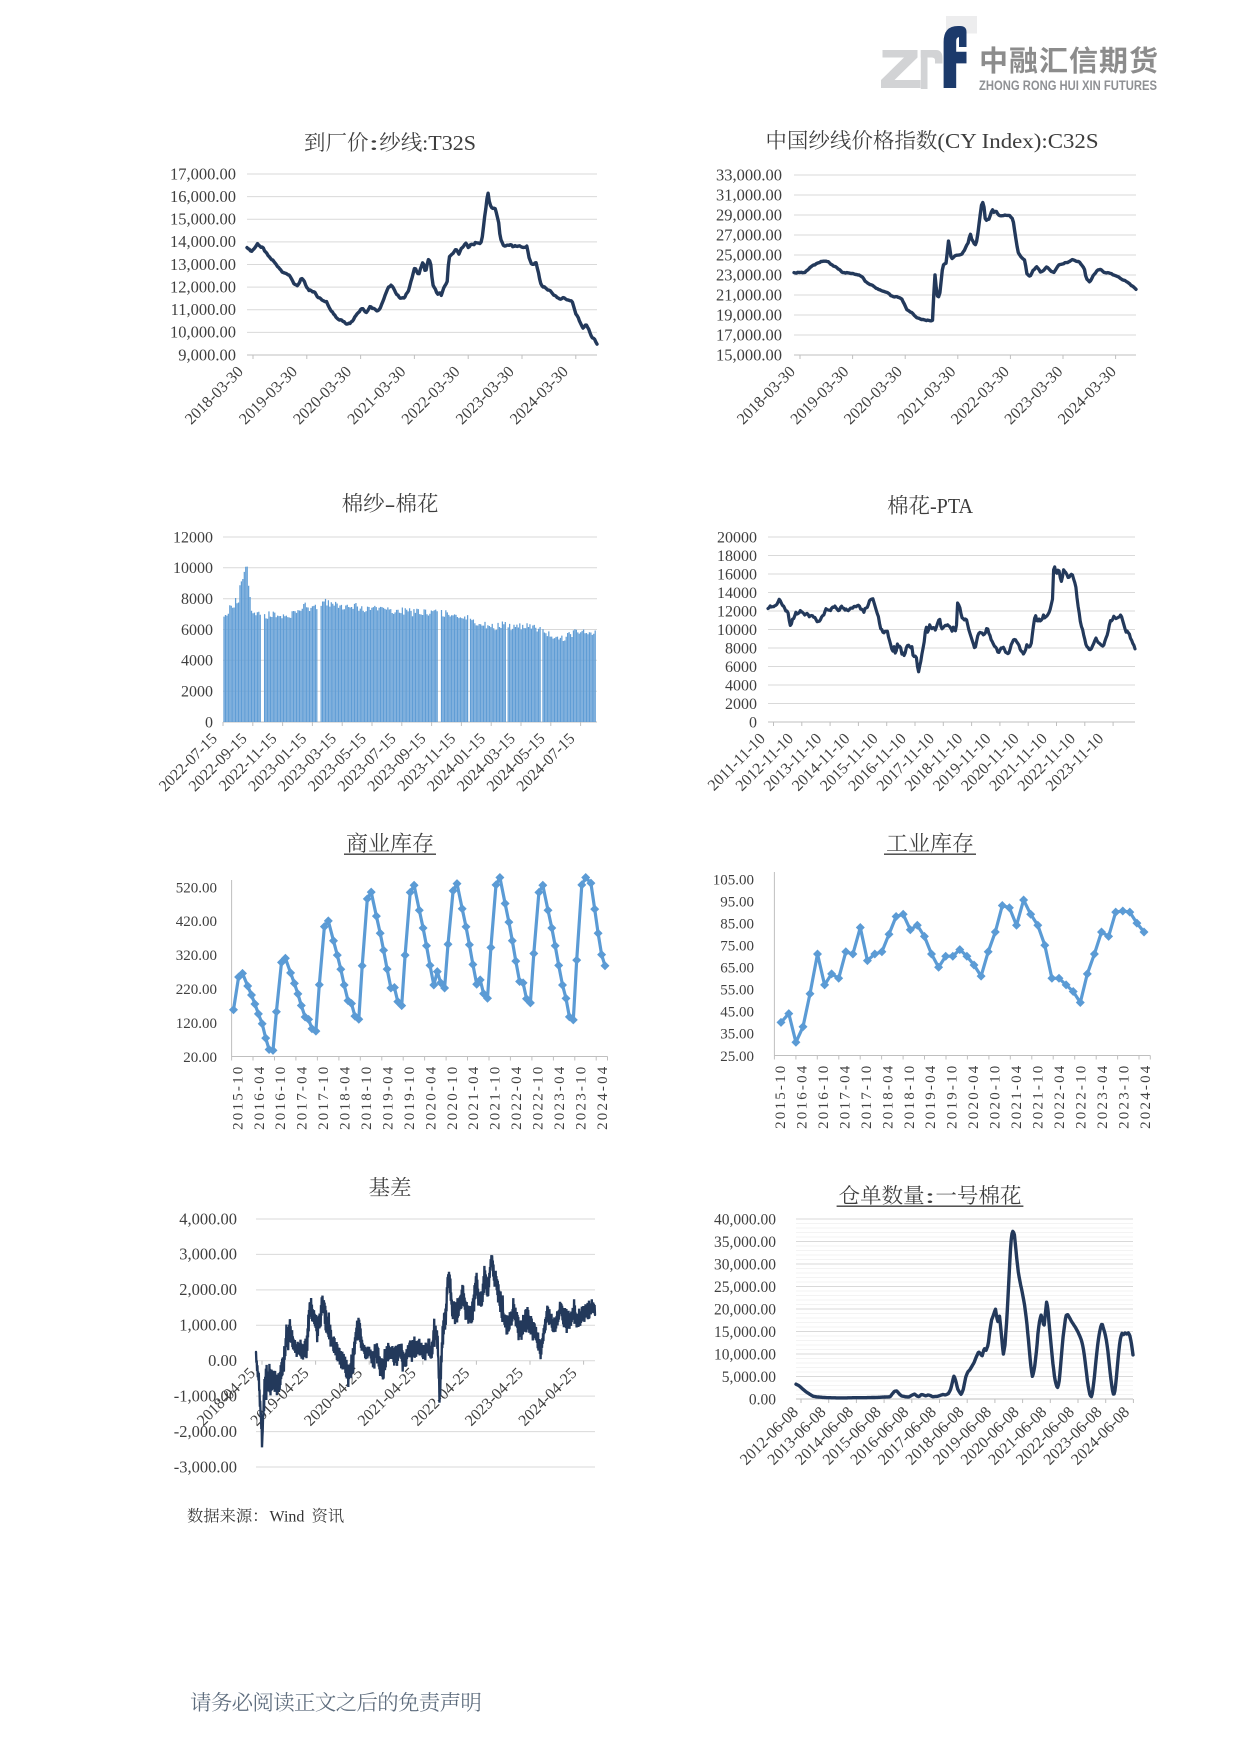 The width and height of the screenshot is (1240, 1753). What do you see at coordinates (200, 1058) in the screenshot?
I see `svg-text: 20.00` at bounding box center [200, 1058].